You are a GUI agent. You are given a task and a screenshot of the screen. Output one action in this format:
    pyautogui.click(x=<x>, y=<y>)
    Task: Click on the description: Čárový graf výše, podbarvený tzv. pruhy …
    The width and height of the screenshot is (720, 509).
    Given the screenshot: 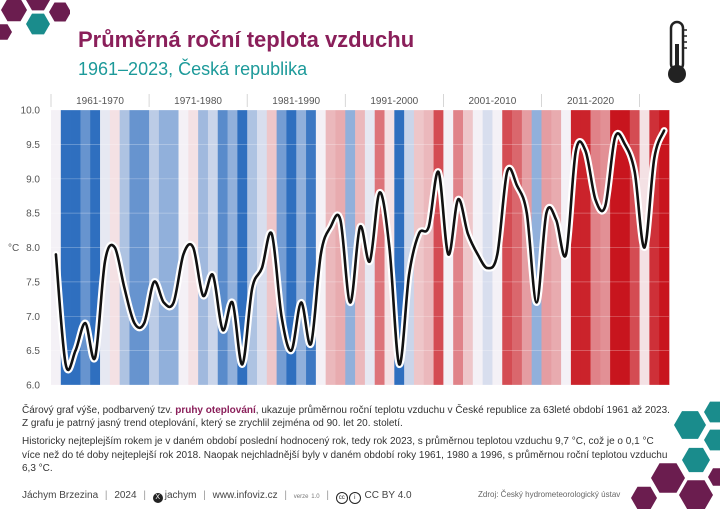 What is the action you would take?
    pyautogui.click(x=347, y=442)
    